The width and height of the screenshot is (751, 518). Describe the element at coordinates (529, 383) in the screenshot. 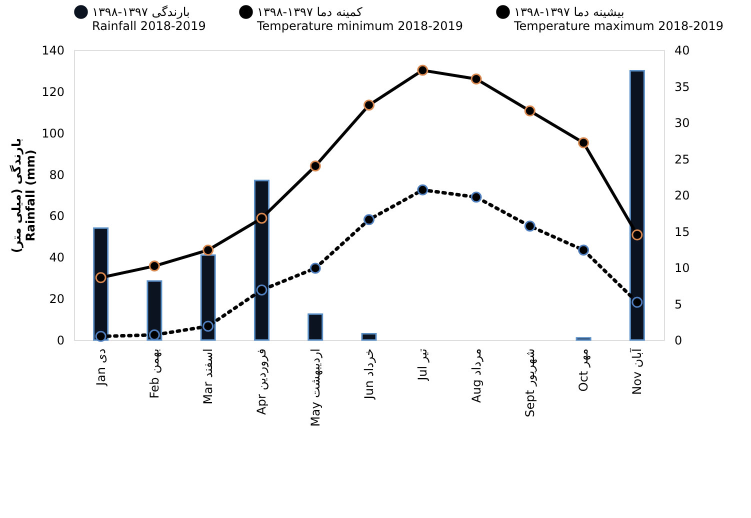

I see `x-tick-label: Sept شهریور` at that location.